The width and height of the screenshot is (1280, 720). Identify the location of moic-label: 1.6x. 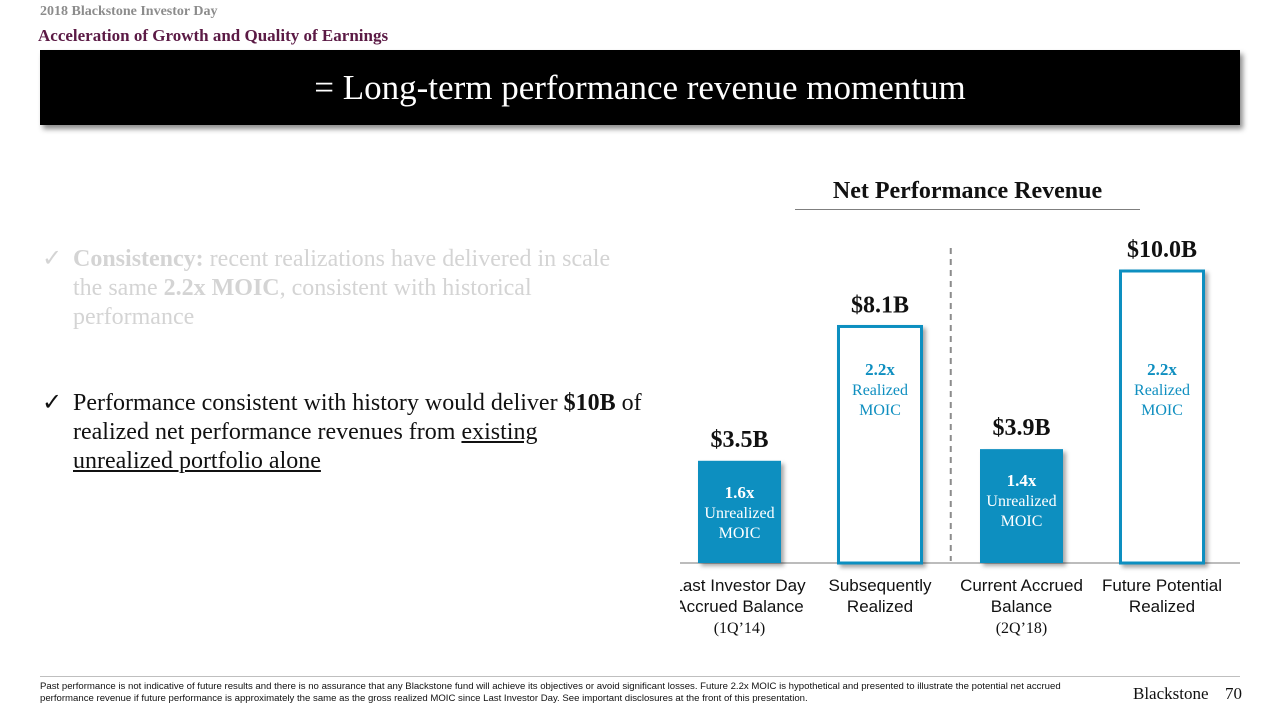
(740, 492).